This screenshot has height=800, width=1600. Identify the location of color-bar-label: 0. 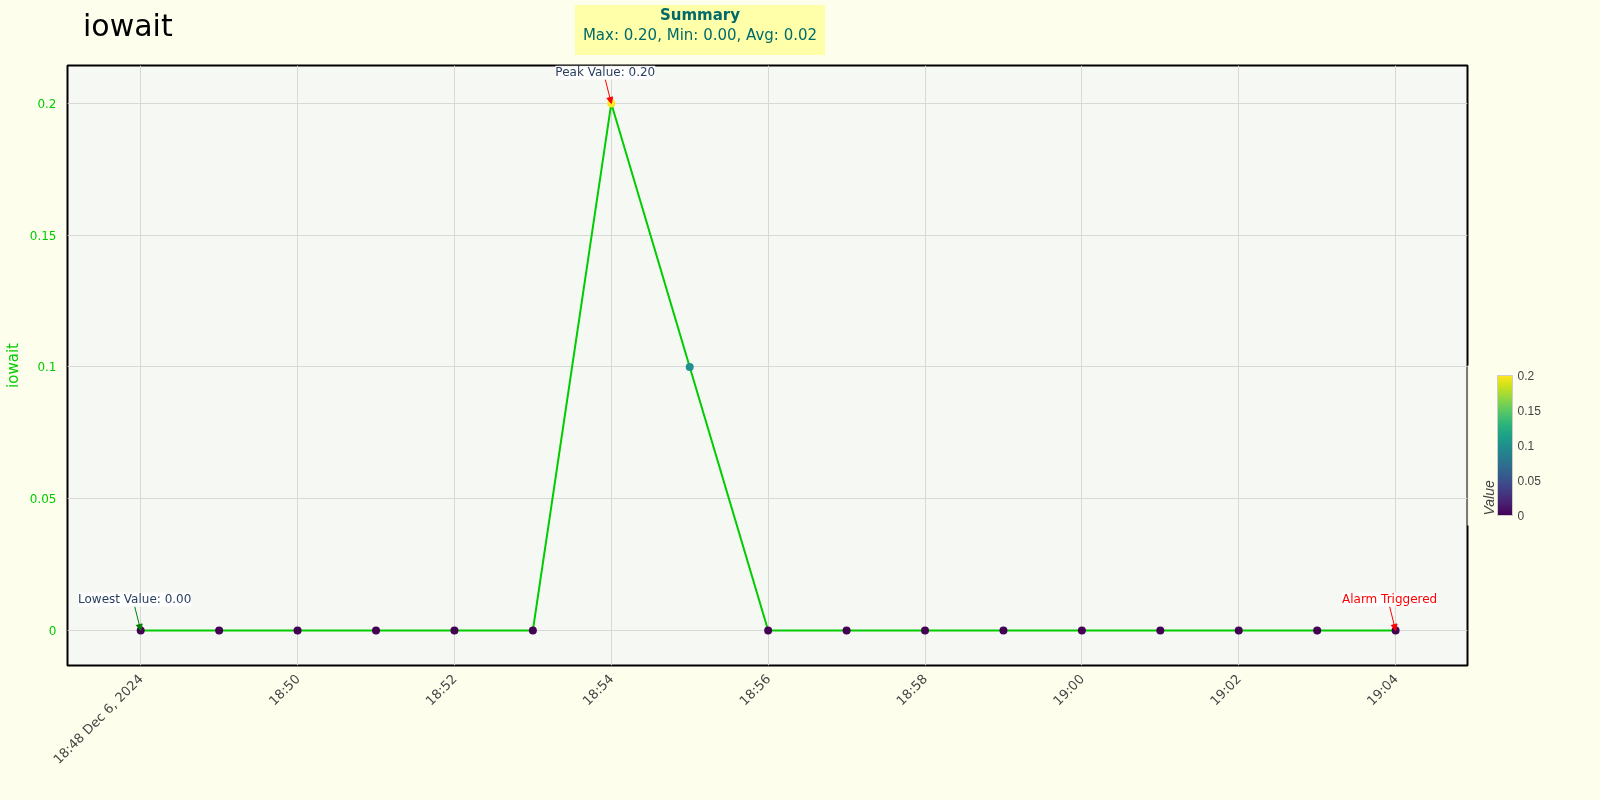
(1521, 516).